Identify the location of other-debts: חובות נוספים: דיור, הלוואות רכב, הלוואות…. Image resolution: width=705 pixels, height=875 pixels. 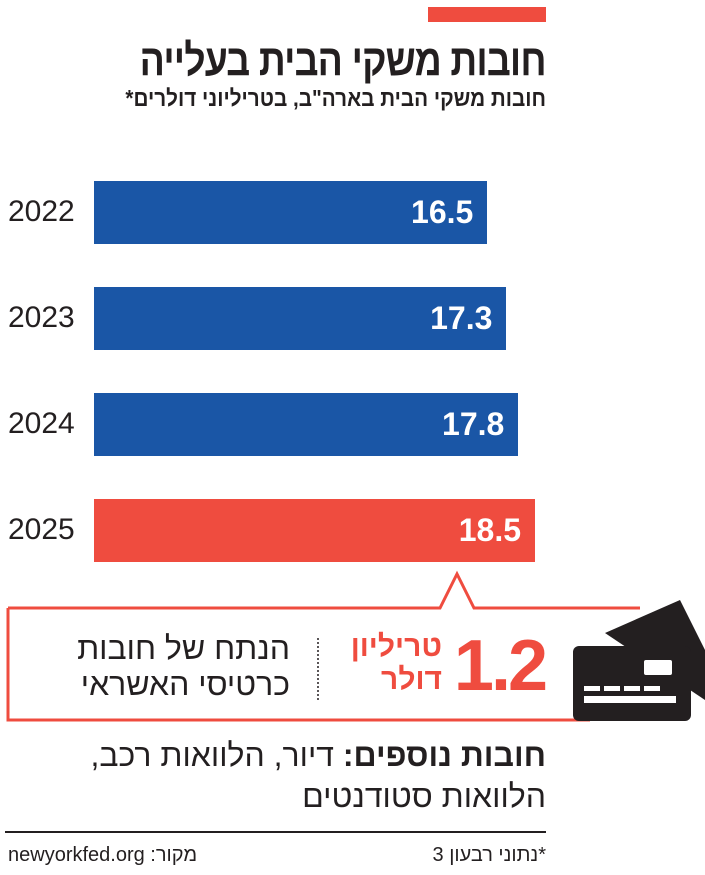
(276, 776).